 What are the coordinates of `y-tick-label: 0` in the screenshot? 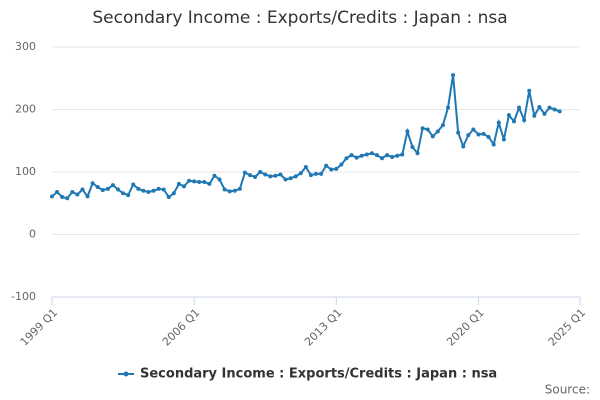 It's located at (32, 234).